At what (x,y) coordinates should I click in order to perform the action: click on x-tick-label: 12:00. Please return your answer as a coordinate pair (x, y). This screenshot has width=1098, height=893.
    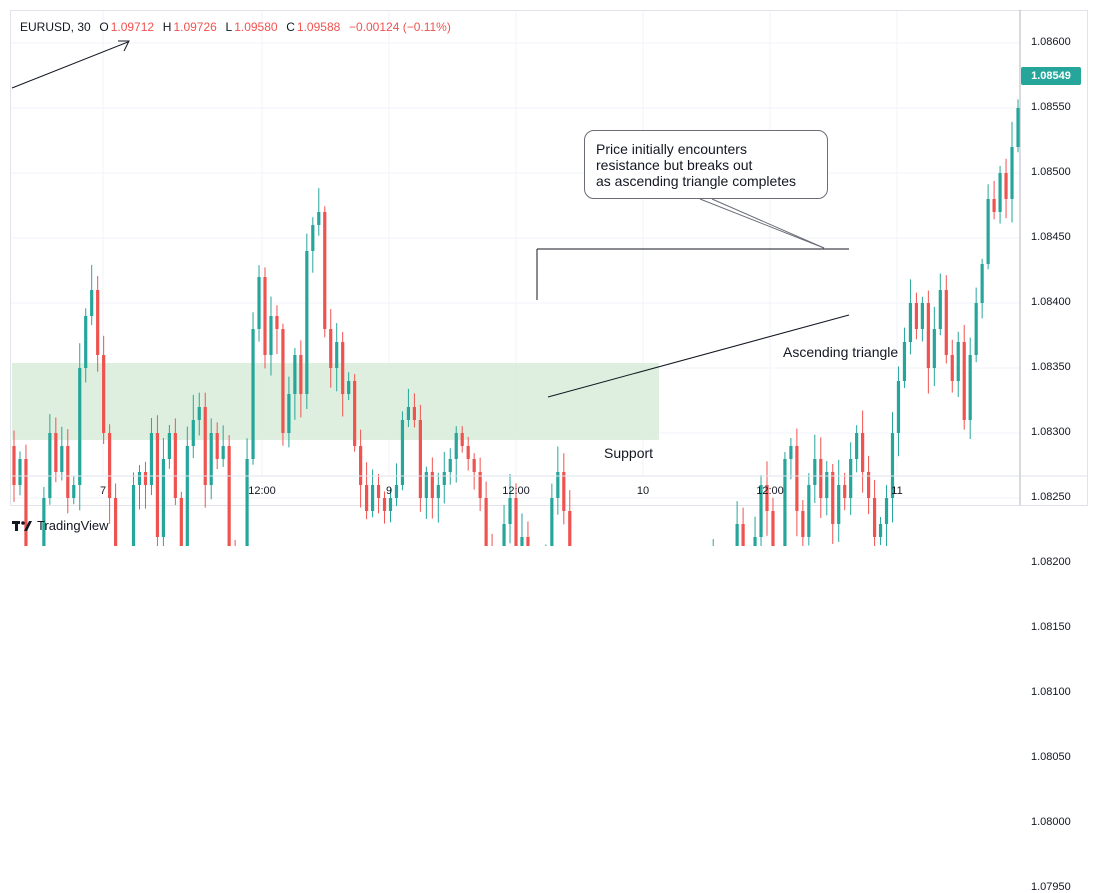
    Looking at the image, I should click on (770, 491).